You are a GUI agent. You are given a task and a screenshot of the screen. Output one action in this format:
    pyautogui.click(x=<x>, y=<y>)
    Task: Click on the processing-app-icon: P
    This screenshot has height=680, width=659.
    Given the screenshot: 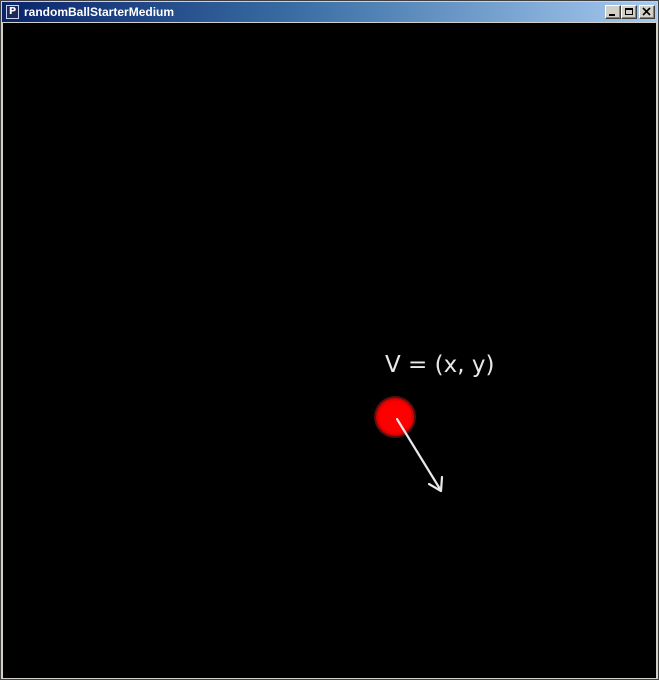 What is the action you would take?
    pyautogui.click(x=12, y=12)
    